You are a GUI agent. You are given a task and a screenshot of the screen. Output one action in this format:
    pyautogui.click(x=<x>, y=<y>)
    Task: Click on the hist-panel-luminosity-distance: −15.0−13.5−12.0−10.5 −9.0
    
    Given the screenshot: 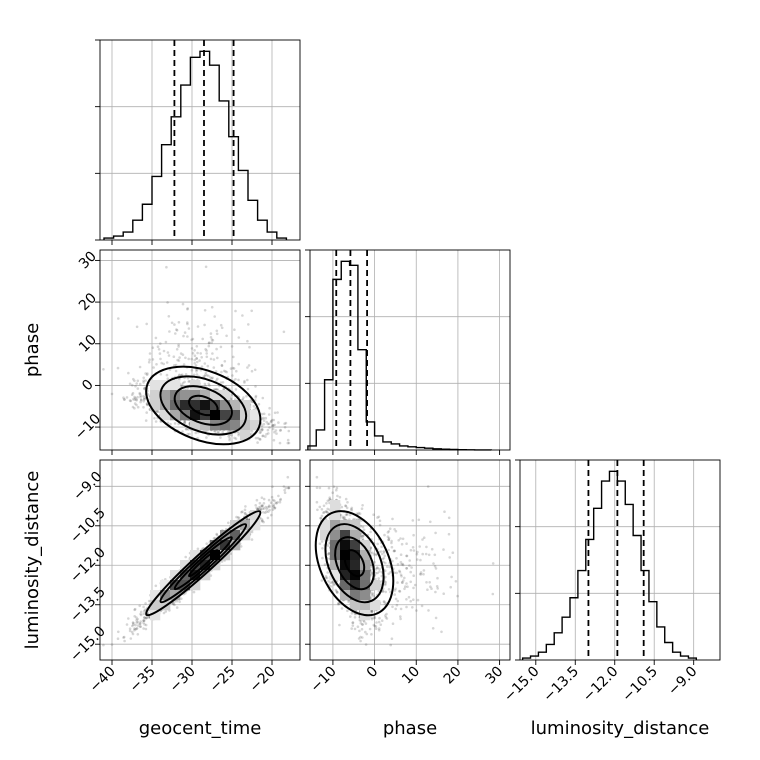 What is the action you would take?
    pyautogui.click(x=611, y=582)
    